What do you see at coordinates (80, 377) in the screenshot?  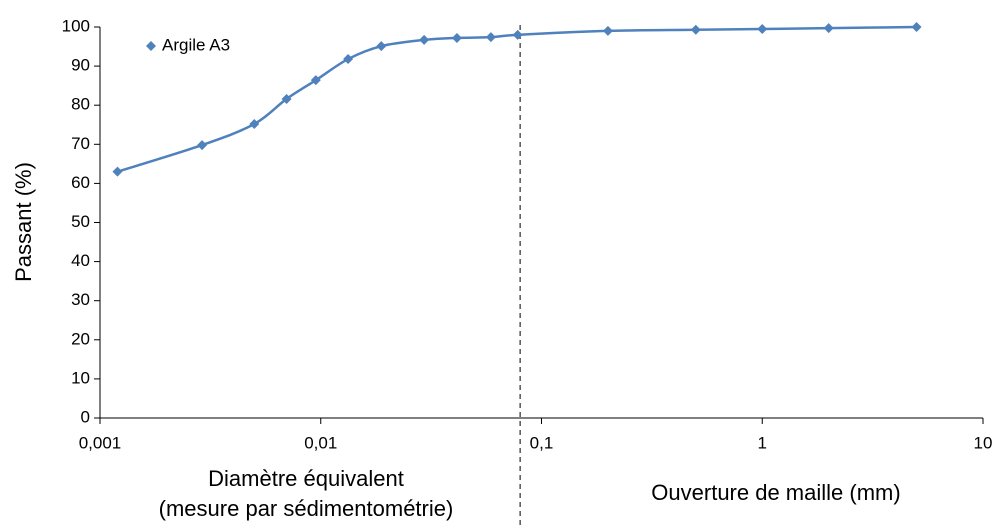 I see `y-tick-label: 10` at bounding box center [80, 377].